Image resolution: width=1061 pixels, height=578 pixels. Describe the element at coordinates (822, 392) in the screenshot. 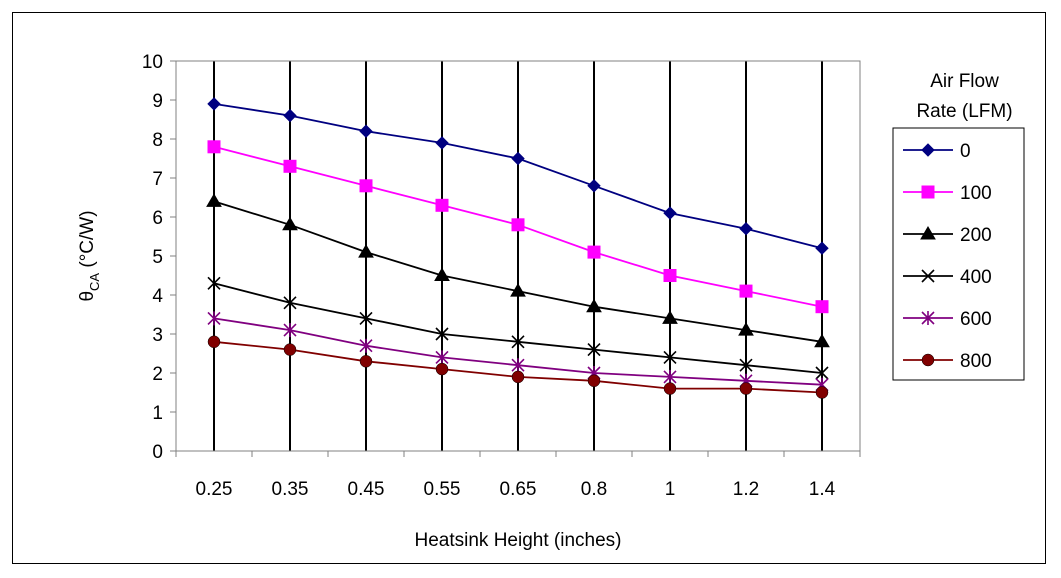

I see `point-800-1.4` at that location.